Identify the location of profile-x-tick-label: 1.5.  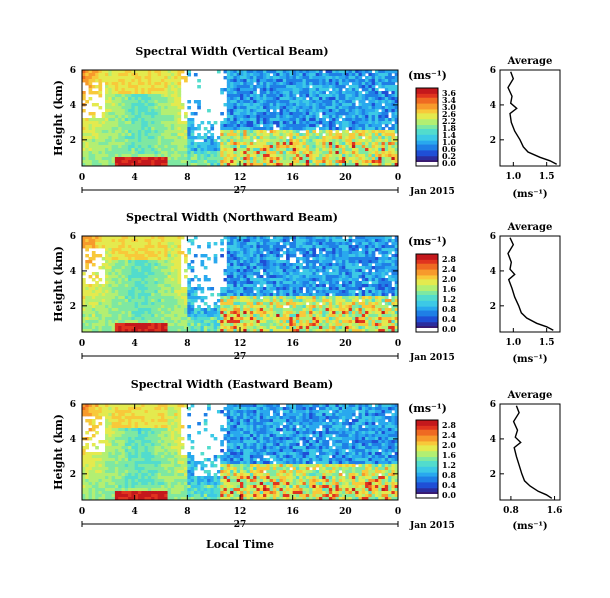
(547, 177).